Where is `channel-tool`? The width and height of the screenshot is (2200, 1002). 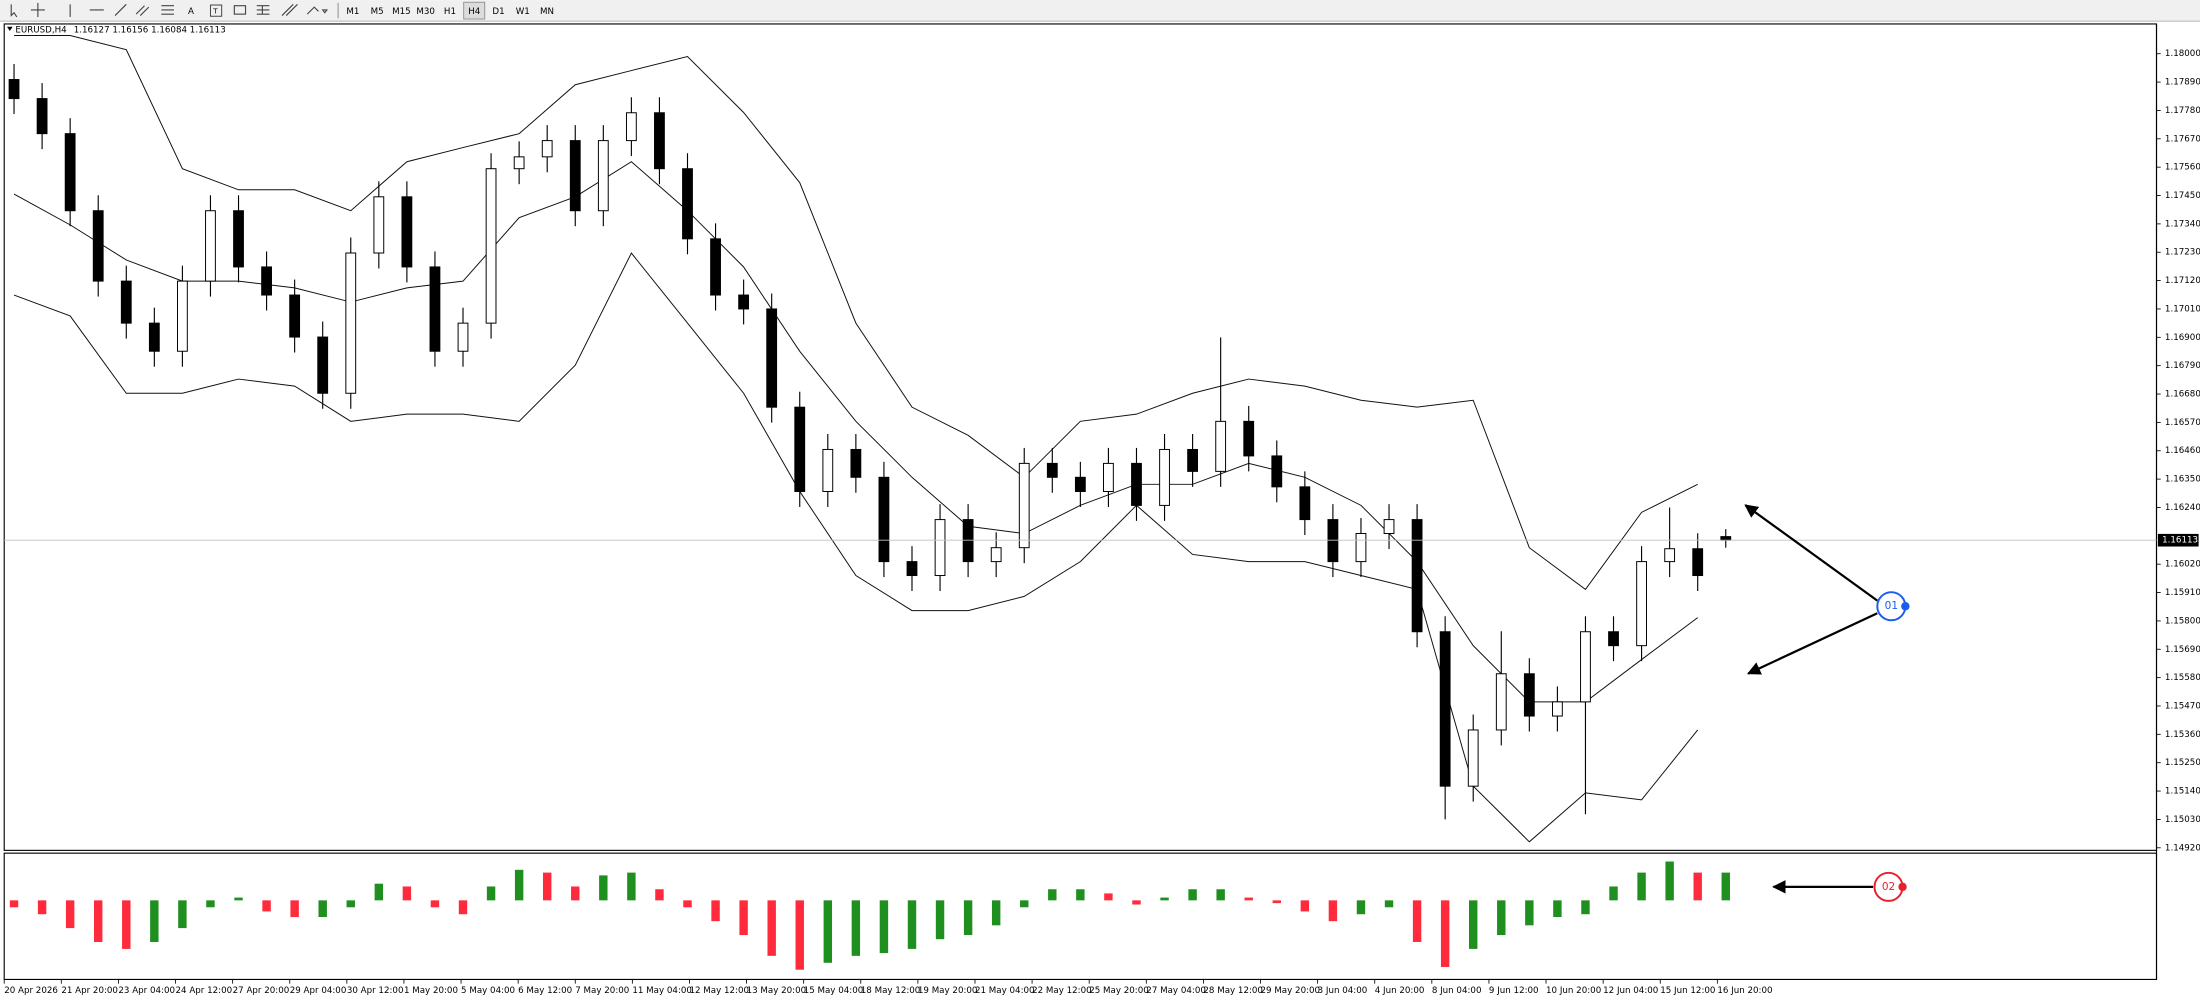
channel-tool is located at coordinates (142, 10).